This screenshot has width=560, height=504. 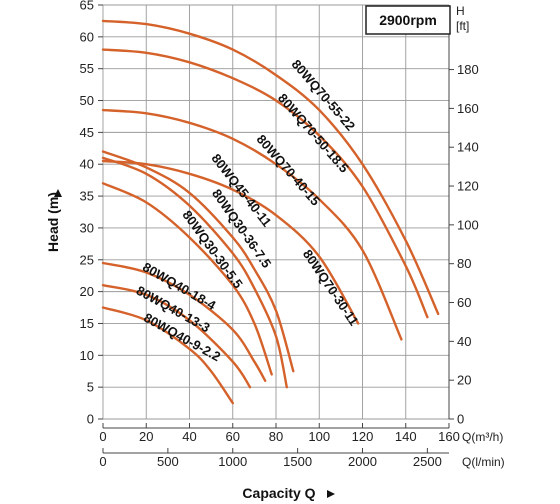 I want to click on x-tick-label: 60, so click(x=233, y=436).